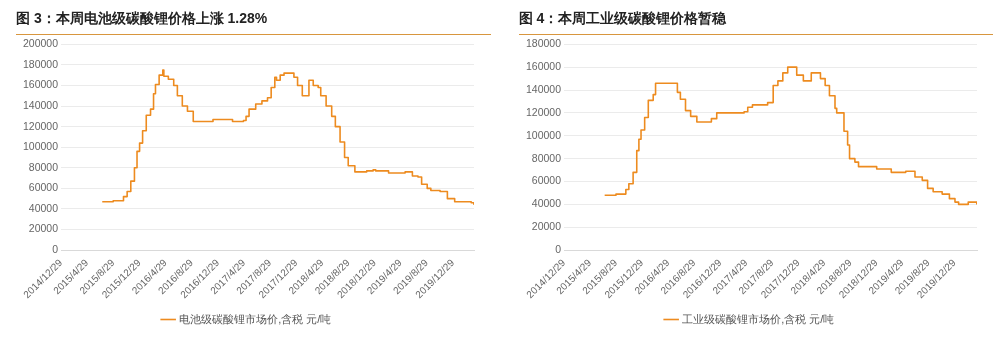 This screenshot has height=356, width=1001. Describe the element at coordinates (755, 20) in the screenshot. I see `chart-title: 图 4：本周工业级碳酸锂价格暂稳` at that location.